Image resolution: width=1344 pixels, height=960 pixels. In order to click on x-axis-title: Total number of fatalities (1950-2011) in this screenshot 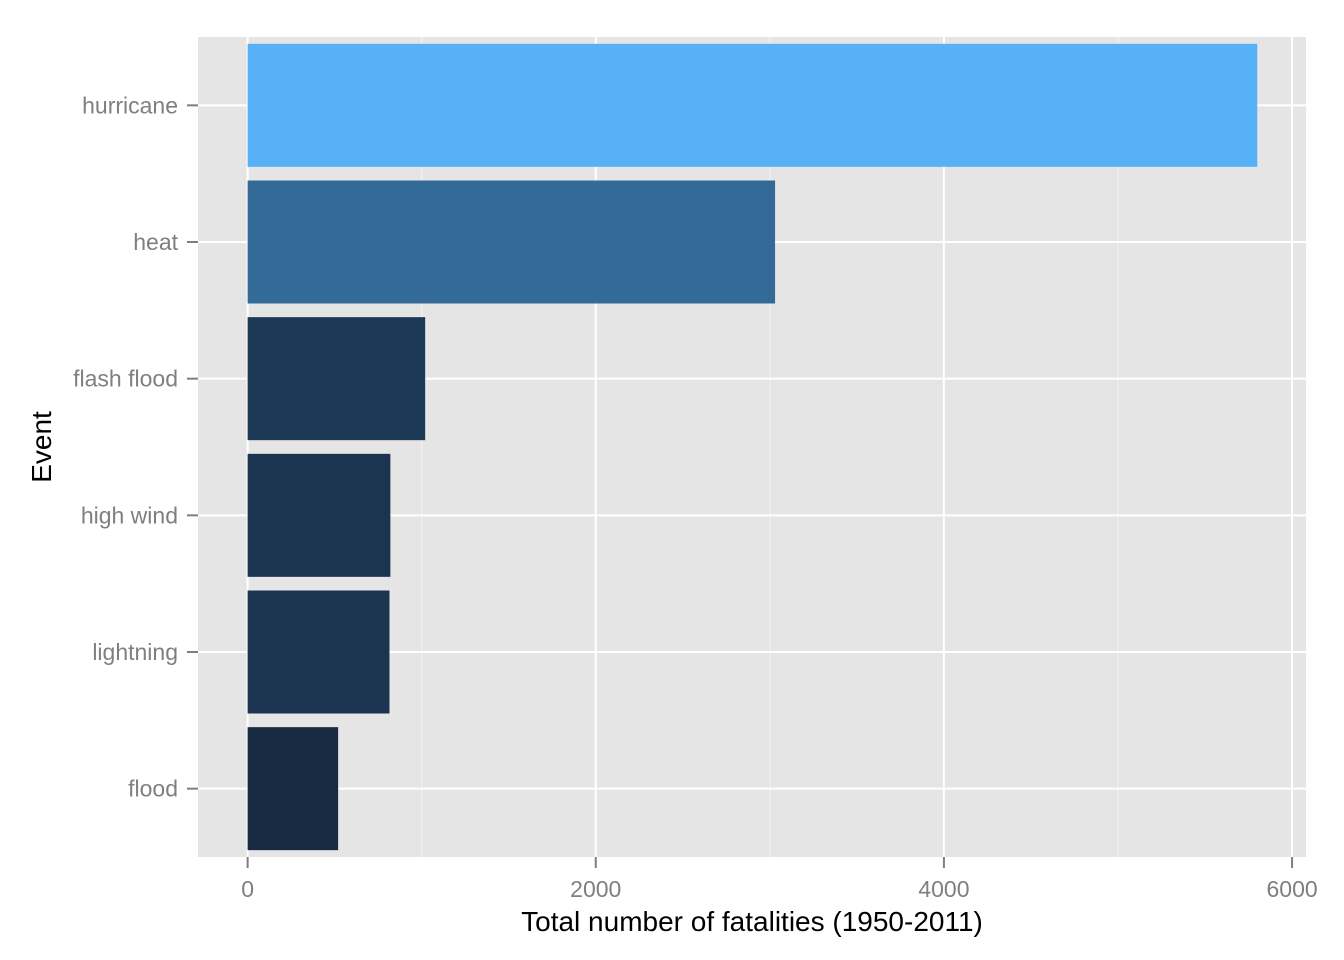, I will do `click(752, 921)`.